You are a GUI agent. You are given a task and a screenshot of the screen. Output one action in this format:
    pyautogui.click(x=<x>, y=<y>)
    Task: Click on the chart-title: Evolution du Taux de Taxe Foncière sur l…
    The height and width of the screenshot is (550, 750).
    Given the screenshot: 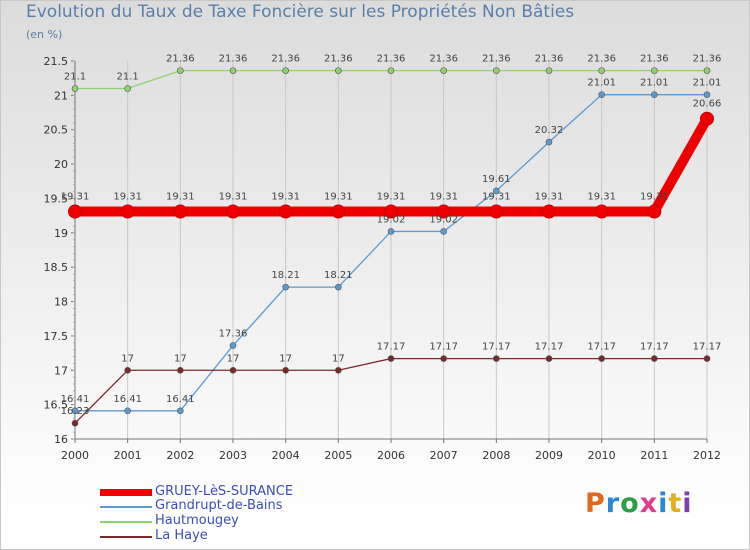 What is the action you would take?
    pyautogui.click(x=300, y=12)
    